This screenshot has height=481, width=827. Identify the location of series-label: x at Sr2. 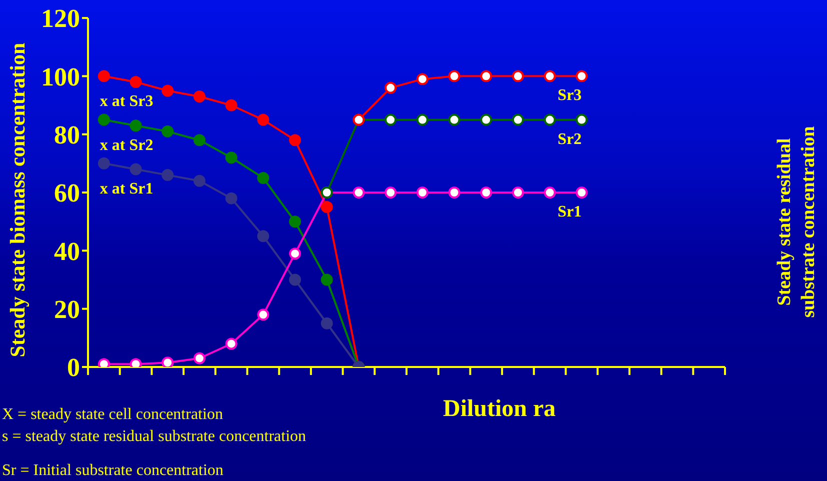
(127, 145).